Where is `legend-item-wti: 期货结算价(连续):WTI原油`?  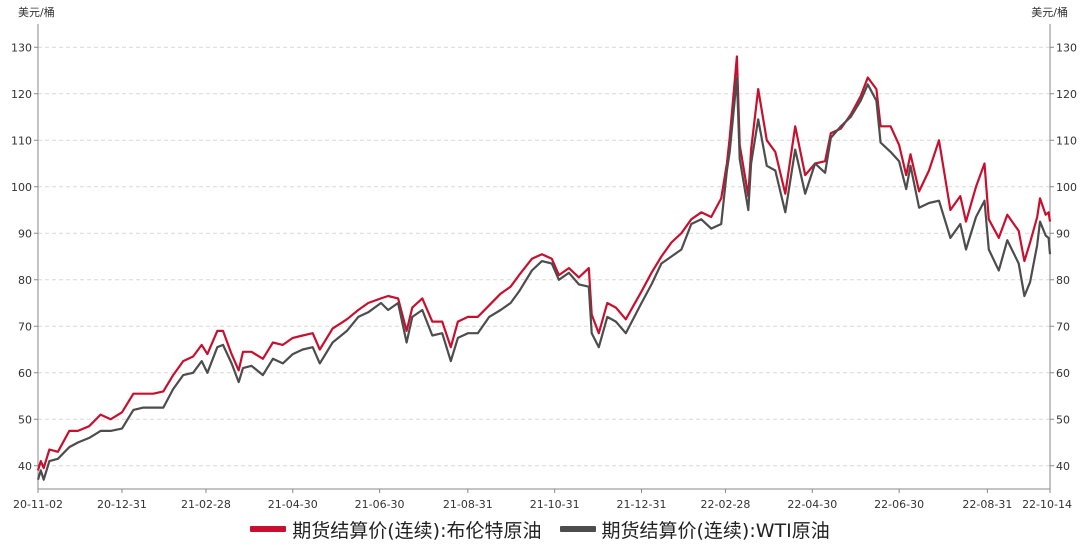
legend-item-wti: 期货结算价(连续):WTI原油 is located at coordinates (694, 529).